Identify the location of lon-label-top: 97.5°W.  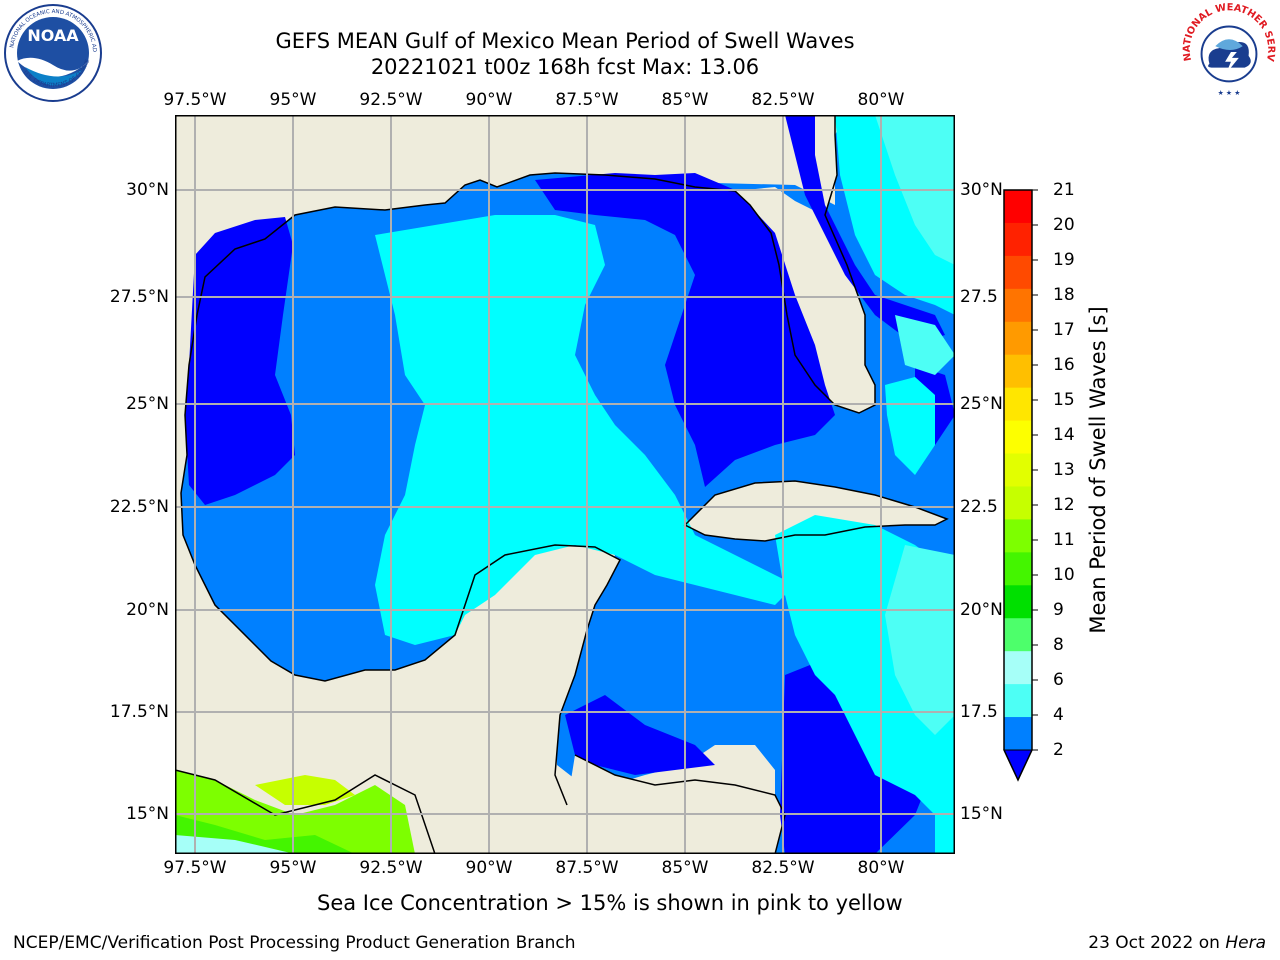
(195, 100).